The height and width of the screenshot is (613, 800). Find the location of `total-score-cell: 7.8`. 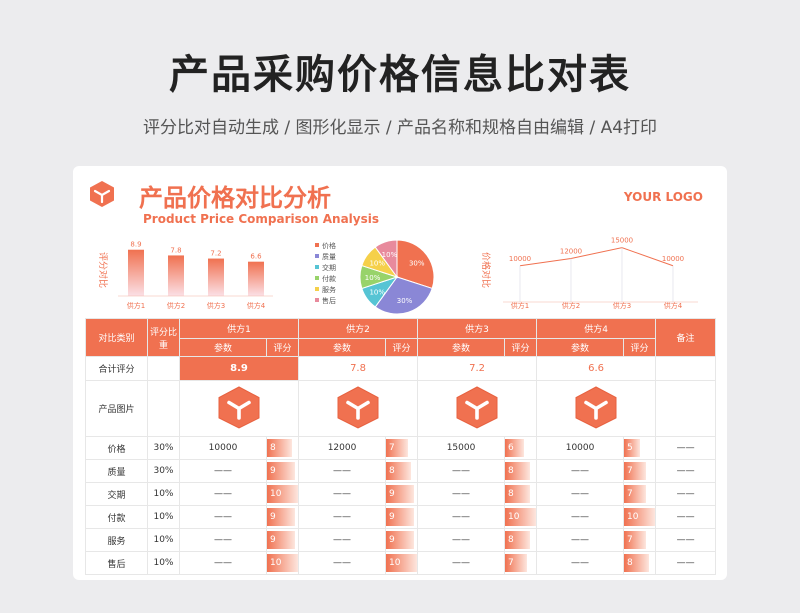

total-score-cell: 7.8 is located at coordinates (358, 368).